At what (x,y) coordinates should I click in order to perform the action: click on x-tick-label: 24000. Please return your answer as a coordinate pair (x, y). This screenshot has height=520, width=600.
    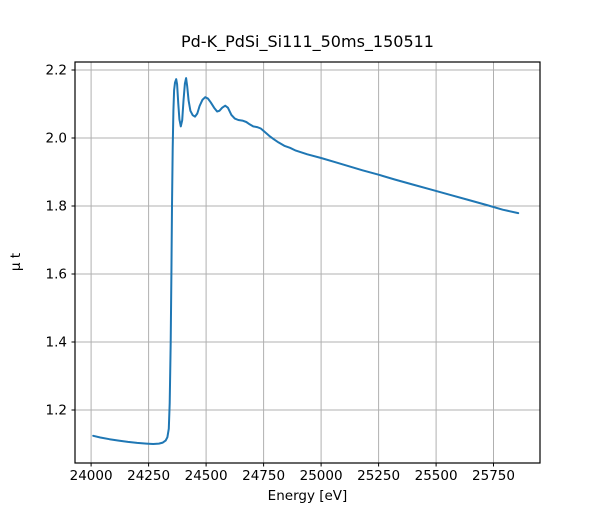
    Looking at the image, I should click on (91, 476).